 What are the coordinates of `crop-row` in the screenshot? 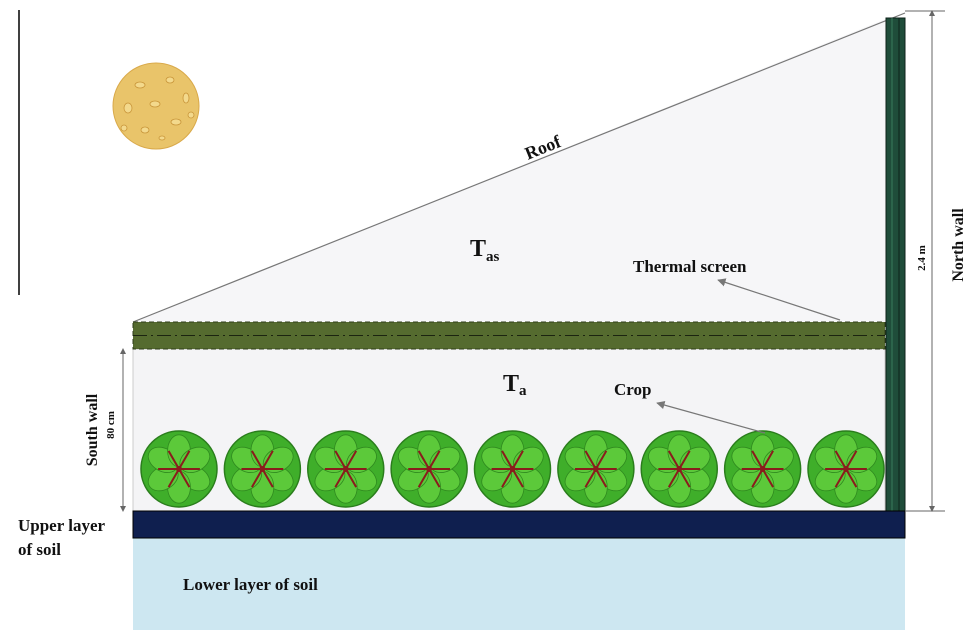 It's located at (512, 469).